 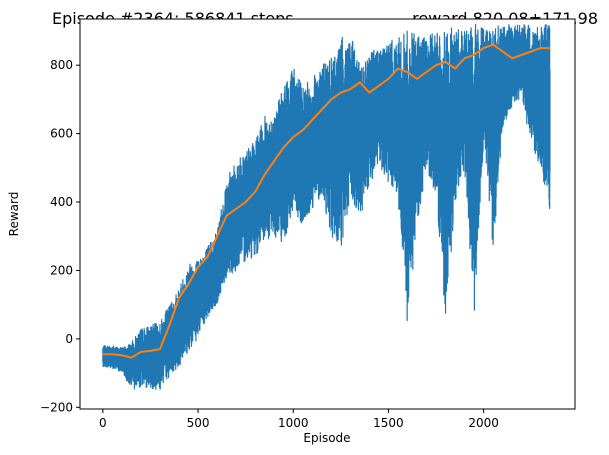 What do you see at coordinates (69, 339) in the screenshot?
I see `y-tick-label: 0` at bounding box center [69, 339].